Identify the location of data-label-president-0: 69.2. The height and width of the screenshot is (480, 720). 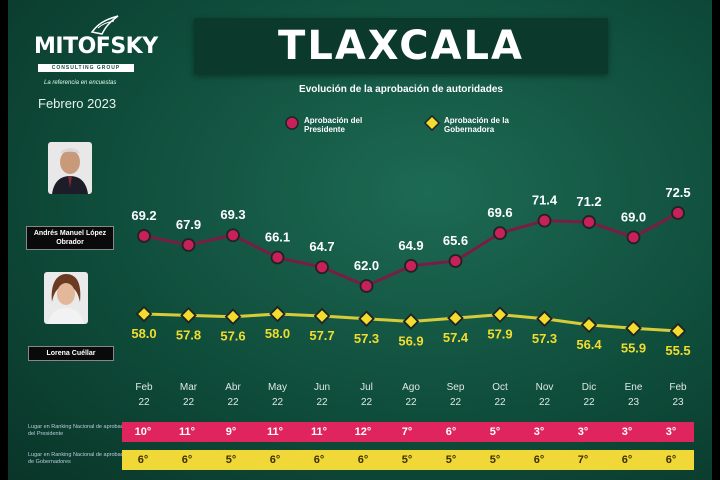
(143, 215).